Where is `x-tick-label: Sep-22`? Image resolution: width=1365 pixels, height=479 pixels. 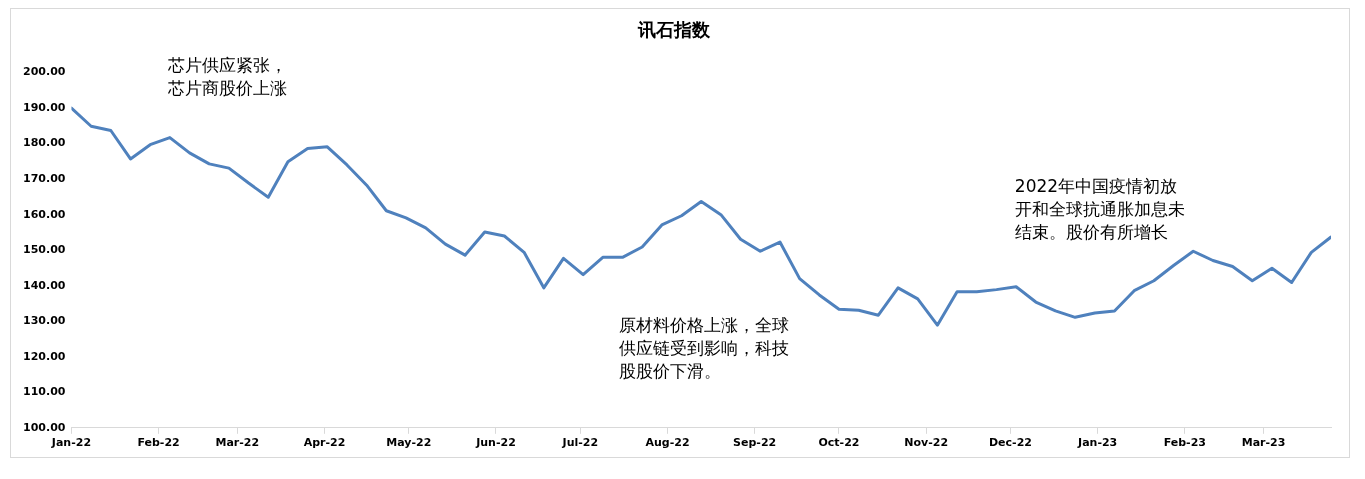 x-tick-label: Sep-22 is located at coordinates (755, 443).